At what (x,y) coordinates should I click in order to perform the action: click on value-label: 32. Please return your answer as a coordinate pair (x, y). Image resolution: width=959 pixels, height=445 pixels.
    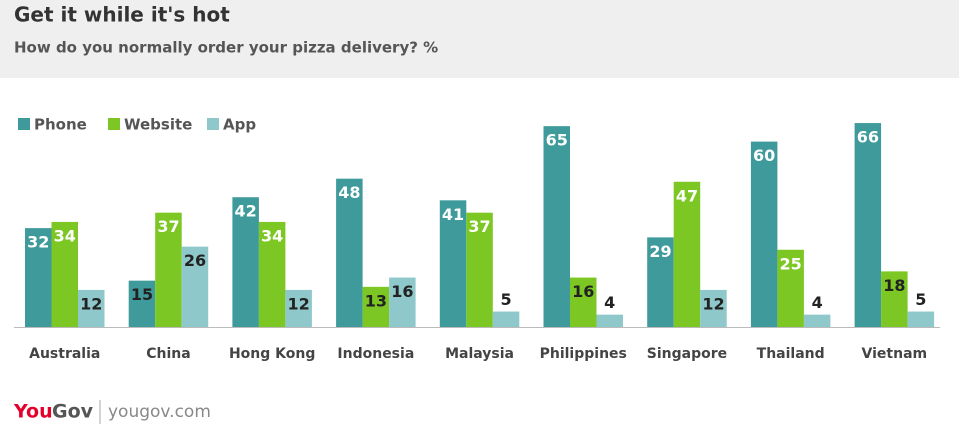
    Looking at the image, I should click on (38, 242).